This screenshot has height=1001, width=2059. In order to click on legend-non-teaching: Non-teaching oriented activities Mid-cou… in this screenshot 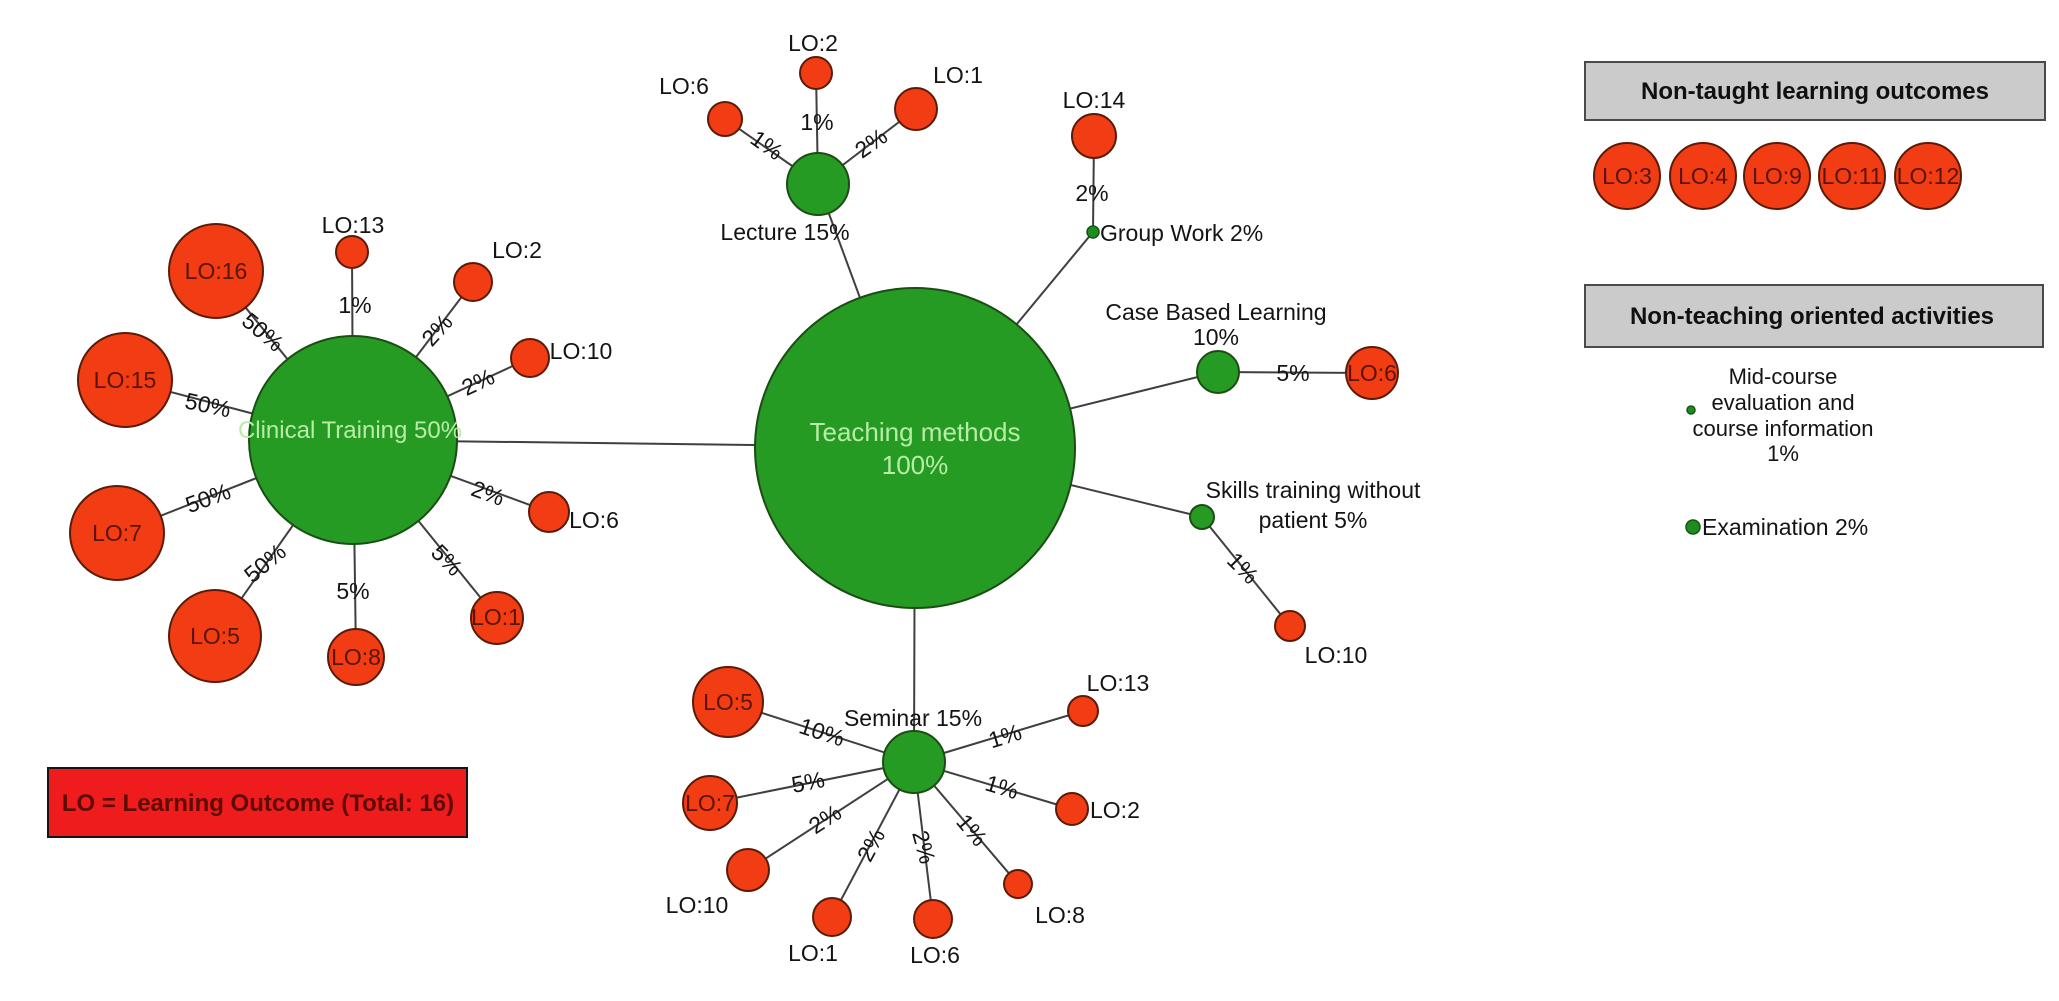, I will do `click(1814, 412)`.